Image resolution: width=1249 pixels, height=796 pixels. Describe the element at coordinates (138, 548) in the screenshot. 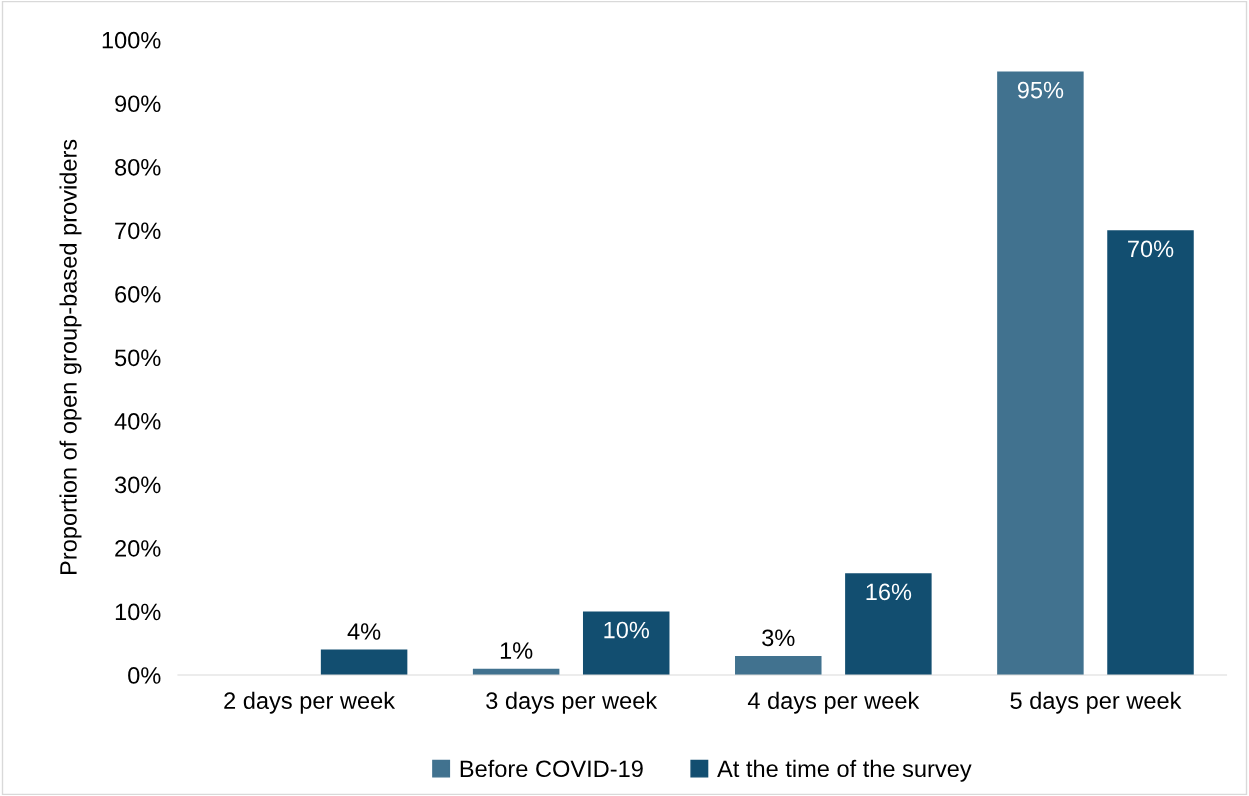

I see `y-tick-label: 20%` at that location.